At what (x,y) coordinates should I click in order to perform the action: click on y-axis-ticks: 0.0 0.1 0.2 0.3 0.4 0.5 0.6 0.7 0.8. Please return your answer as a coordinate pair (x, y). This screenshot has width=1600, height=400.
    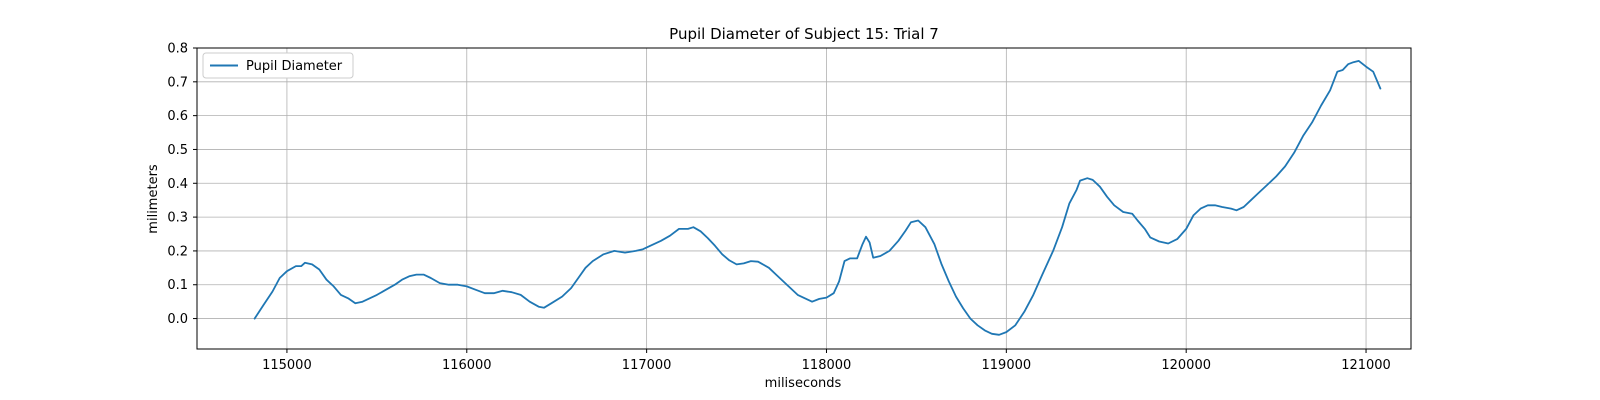
    Looking at the image, I should click on (182, 184).